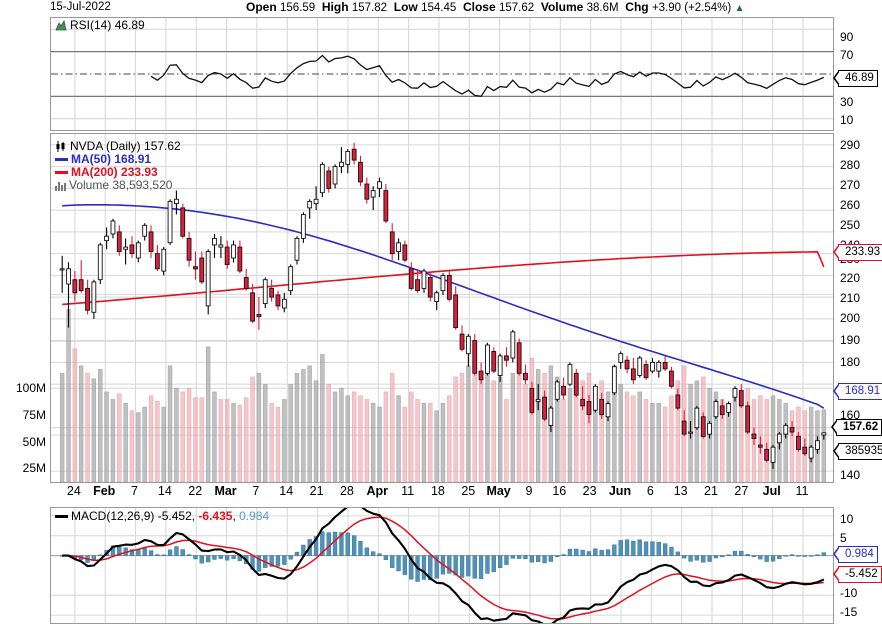  What do you see at coordinates (142, 185) in the screenshot?
I see `volume-value: 38,593,520` at bounding box center [142, 185].